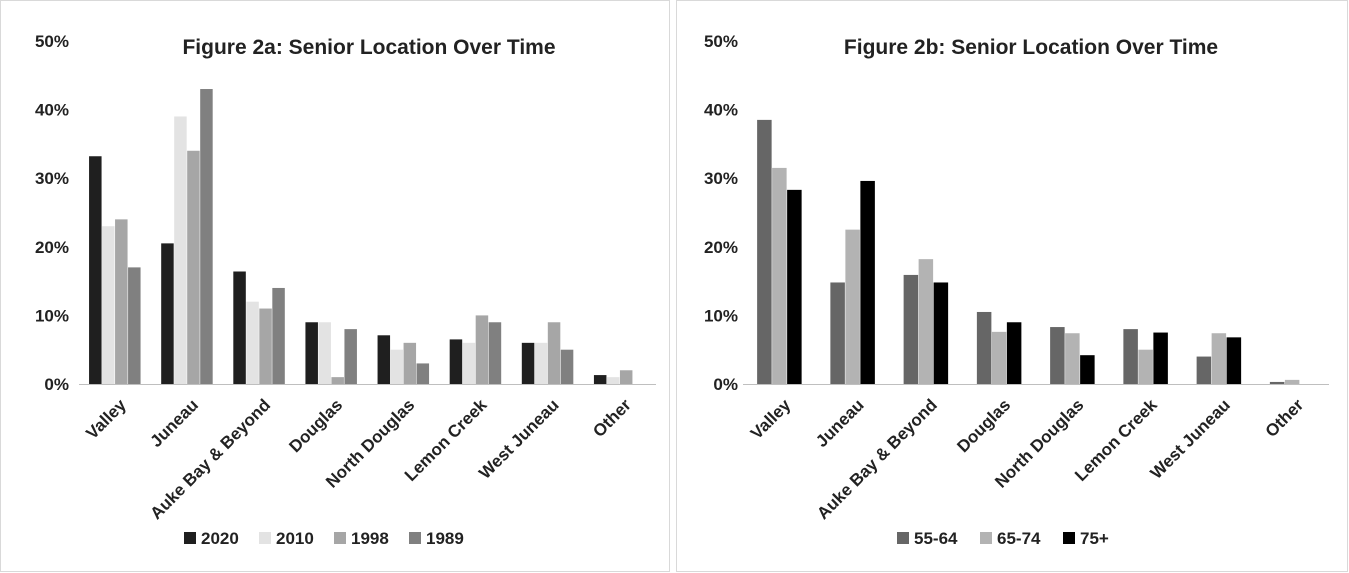 The image size is (1349, 573). I want to click on bar-65-74-north-douglas, so click(1072, 358).